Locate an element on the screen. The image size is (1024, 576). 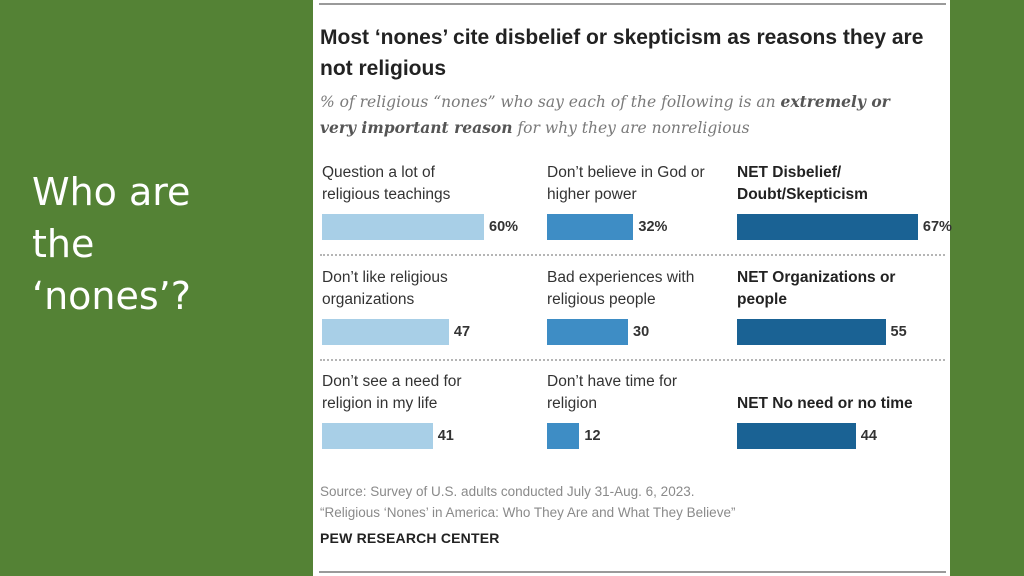
slide-title-line-3: ‘nones’? is located at coordinates (111, 296).